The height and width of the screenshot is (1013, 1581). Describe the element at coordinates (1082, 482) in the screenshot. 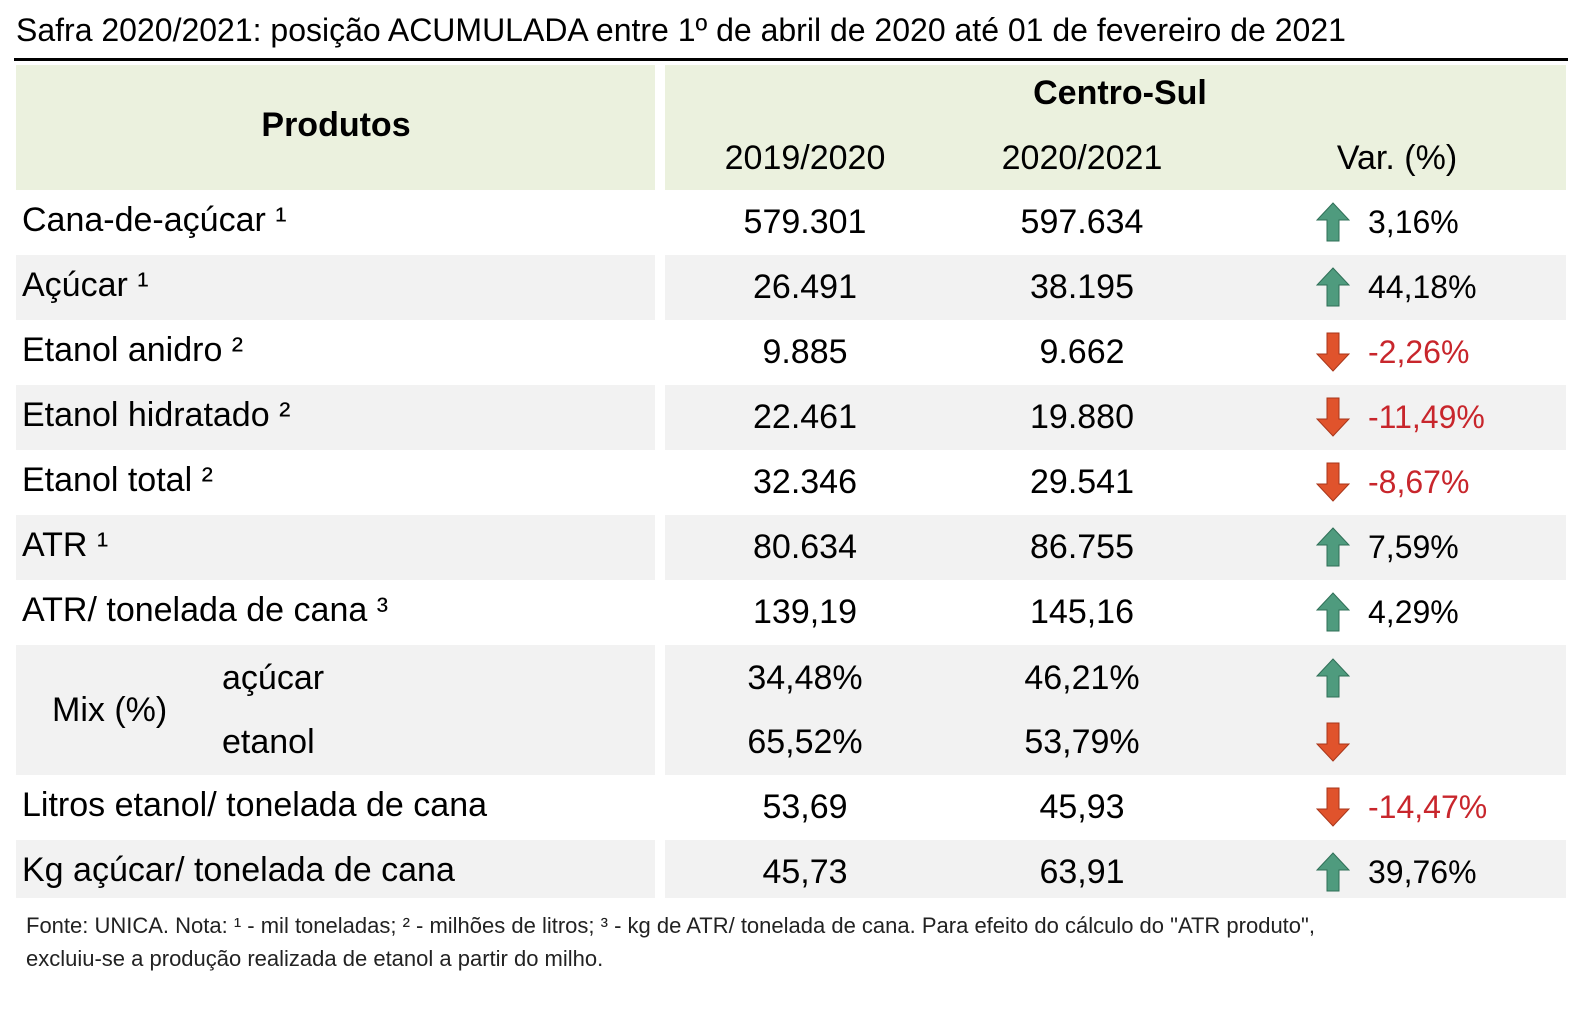

I see `cell-value: 29.541` at that location.